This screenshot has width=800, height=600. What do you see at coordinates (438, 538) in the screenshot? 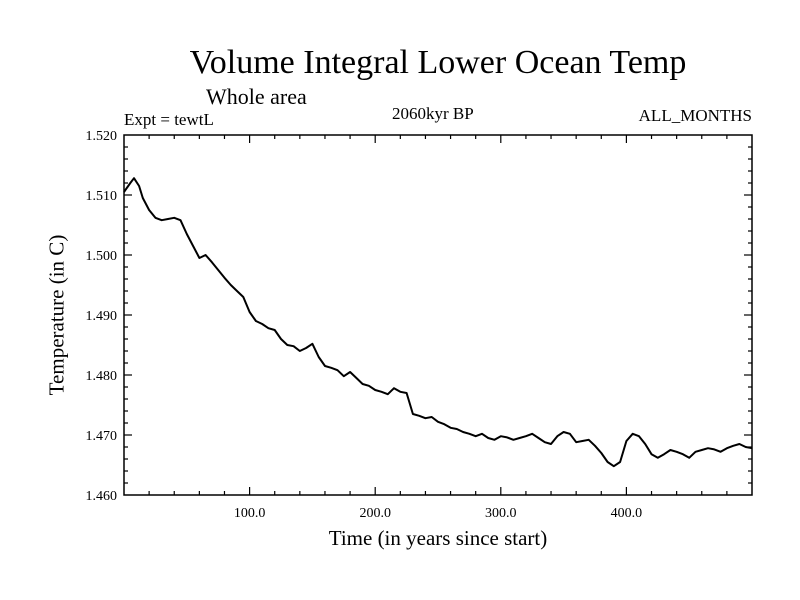
I see `x-axis-label: Time (in years since start)` at bounding box center [438, 538].